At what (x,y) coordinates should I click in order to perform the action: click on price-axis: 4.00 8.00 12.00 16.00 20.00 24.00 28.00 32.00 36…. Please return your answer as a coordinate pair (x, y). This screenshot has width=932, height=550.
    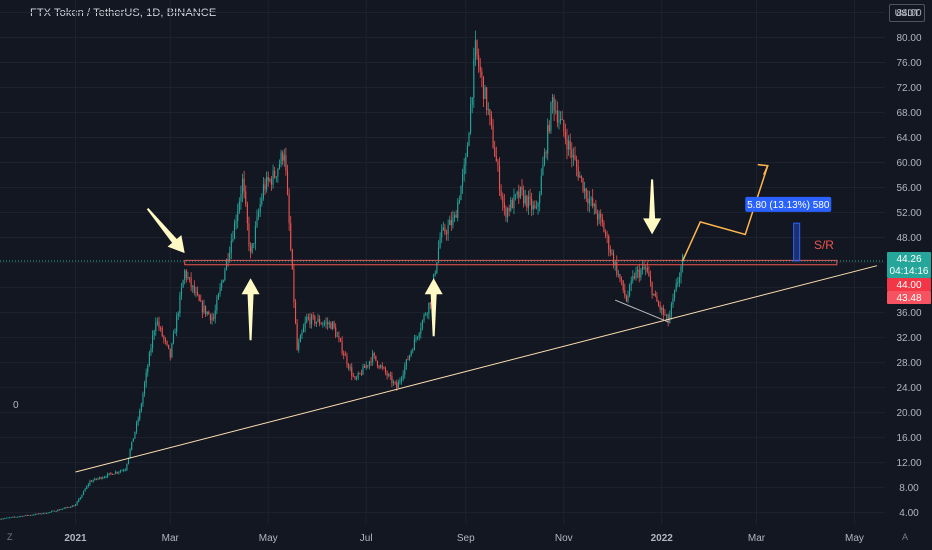
    Looking at the image, I should click on (908, 263).